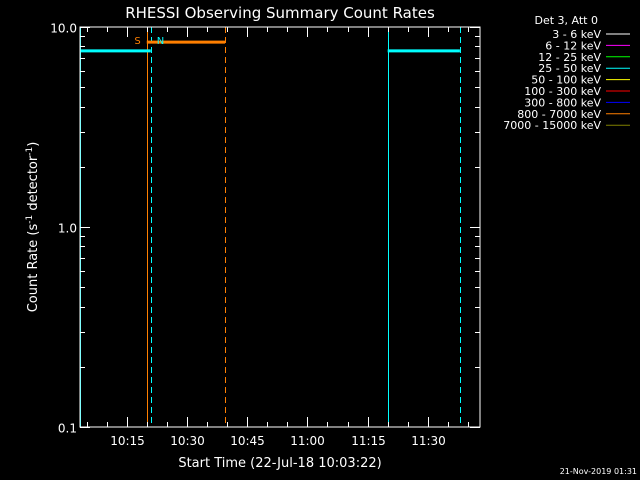 This screenshot has height=480, width=640. What do you see at coordinates (573, 45) in the screenshot?
I see `legend-entry-label: 6 - 12 keV` at bounding box center [573, 45].